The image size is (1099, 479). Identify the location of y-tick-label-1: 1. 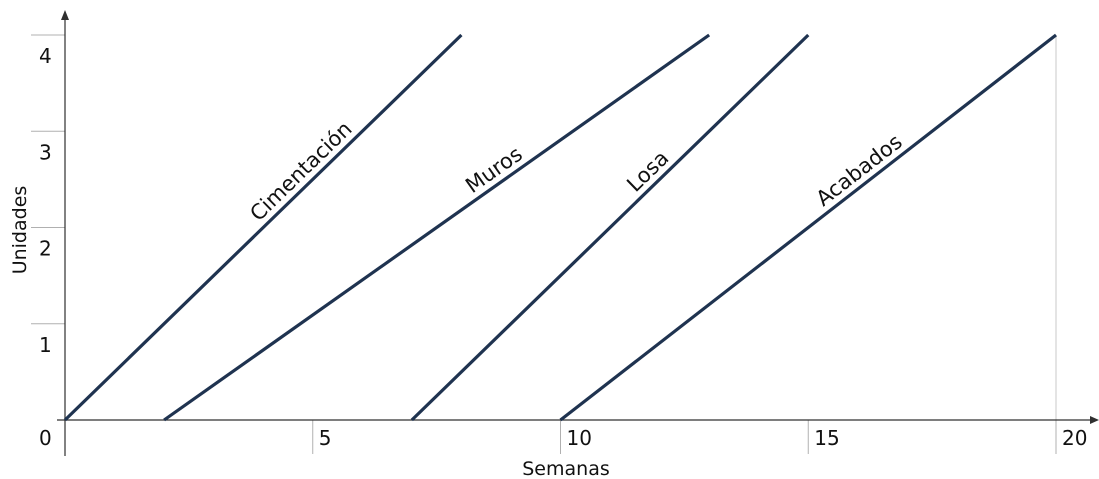
(45, 345).